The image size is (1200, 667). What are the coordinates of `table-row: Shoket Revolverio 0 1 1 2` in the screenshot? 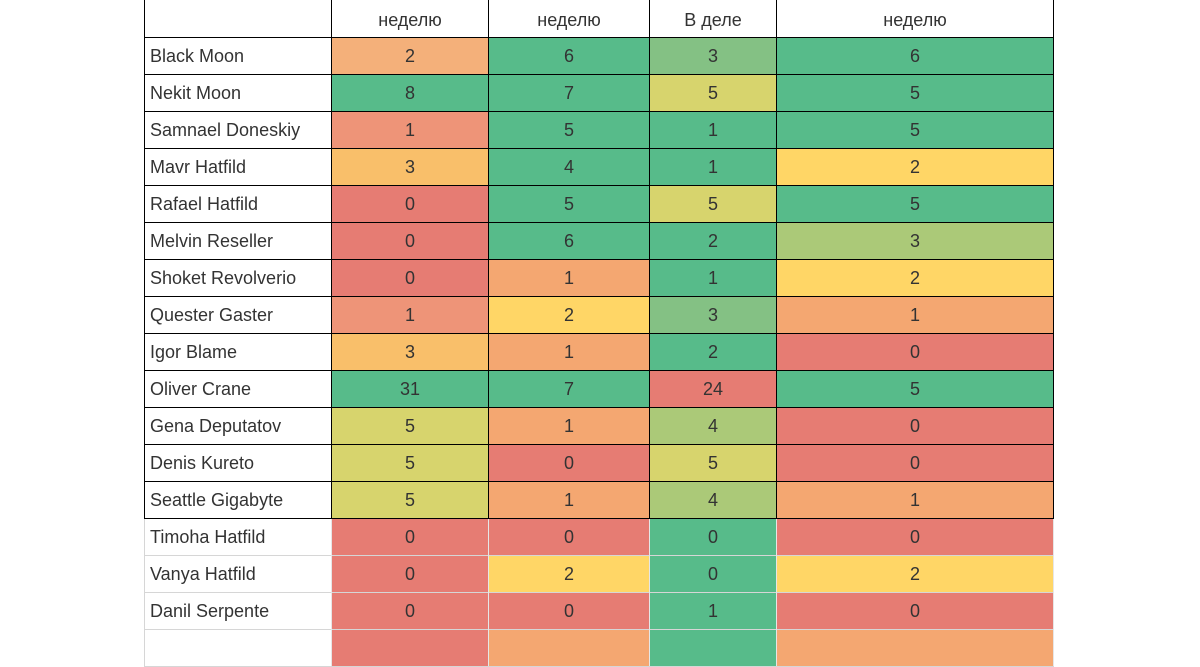 It's located at (599, 278).